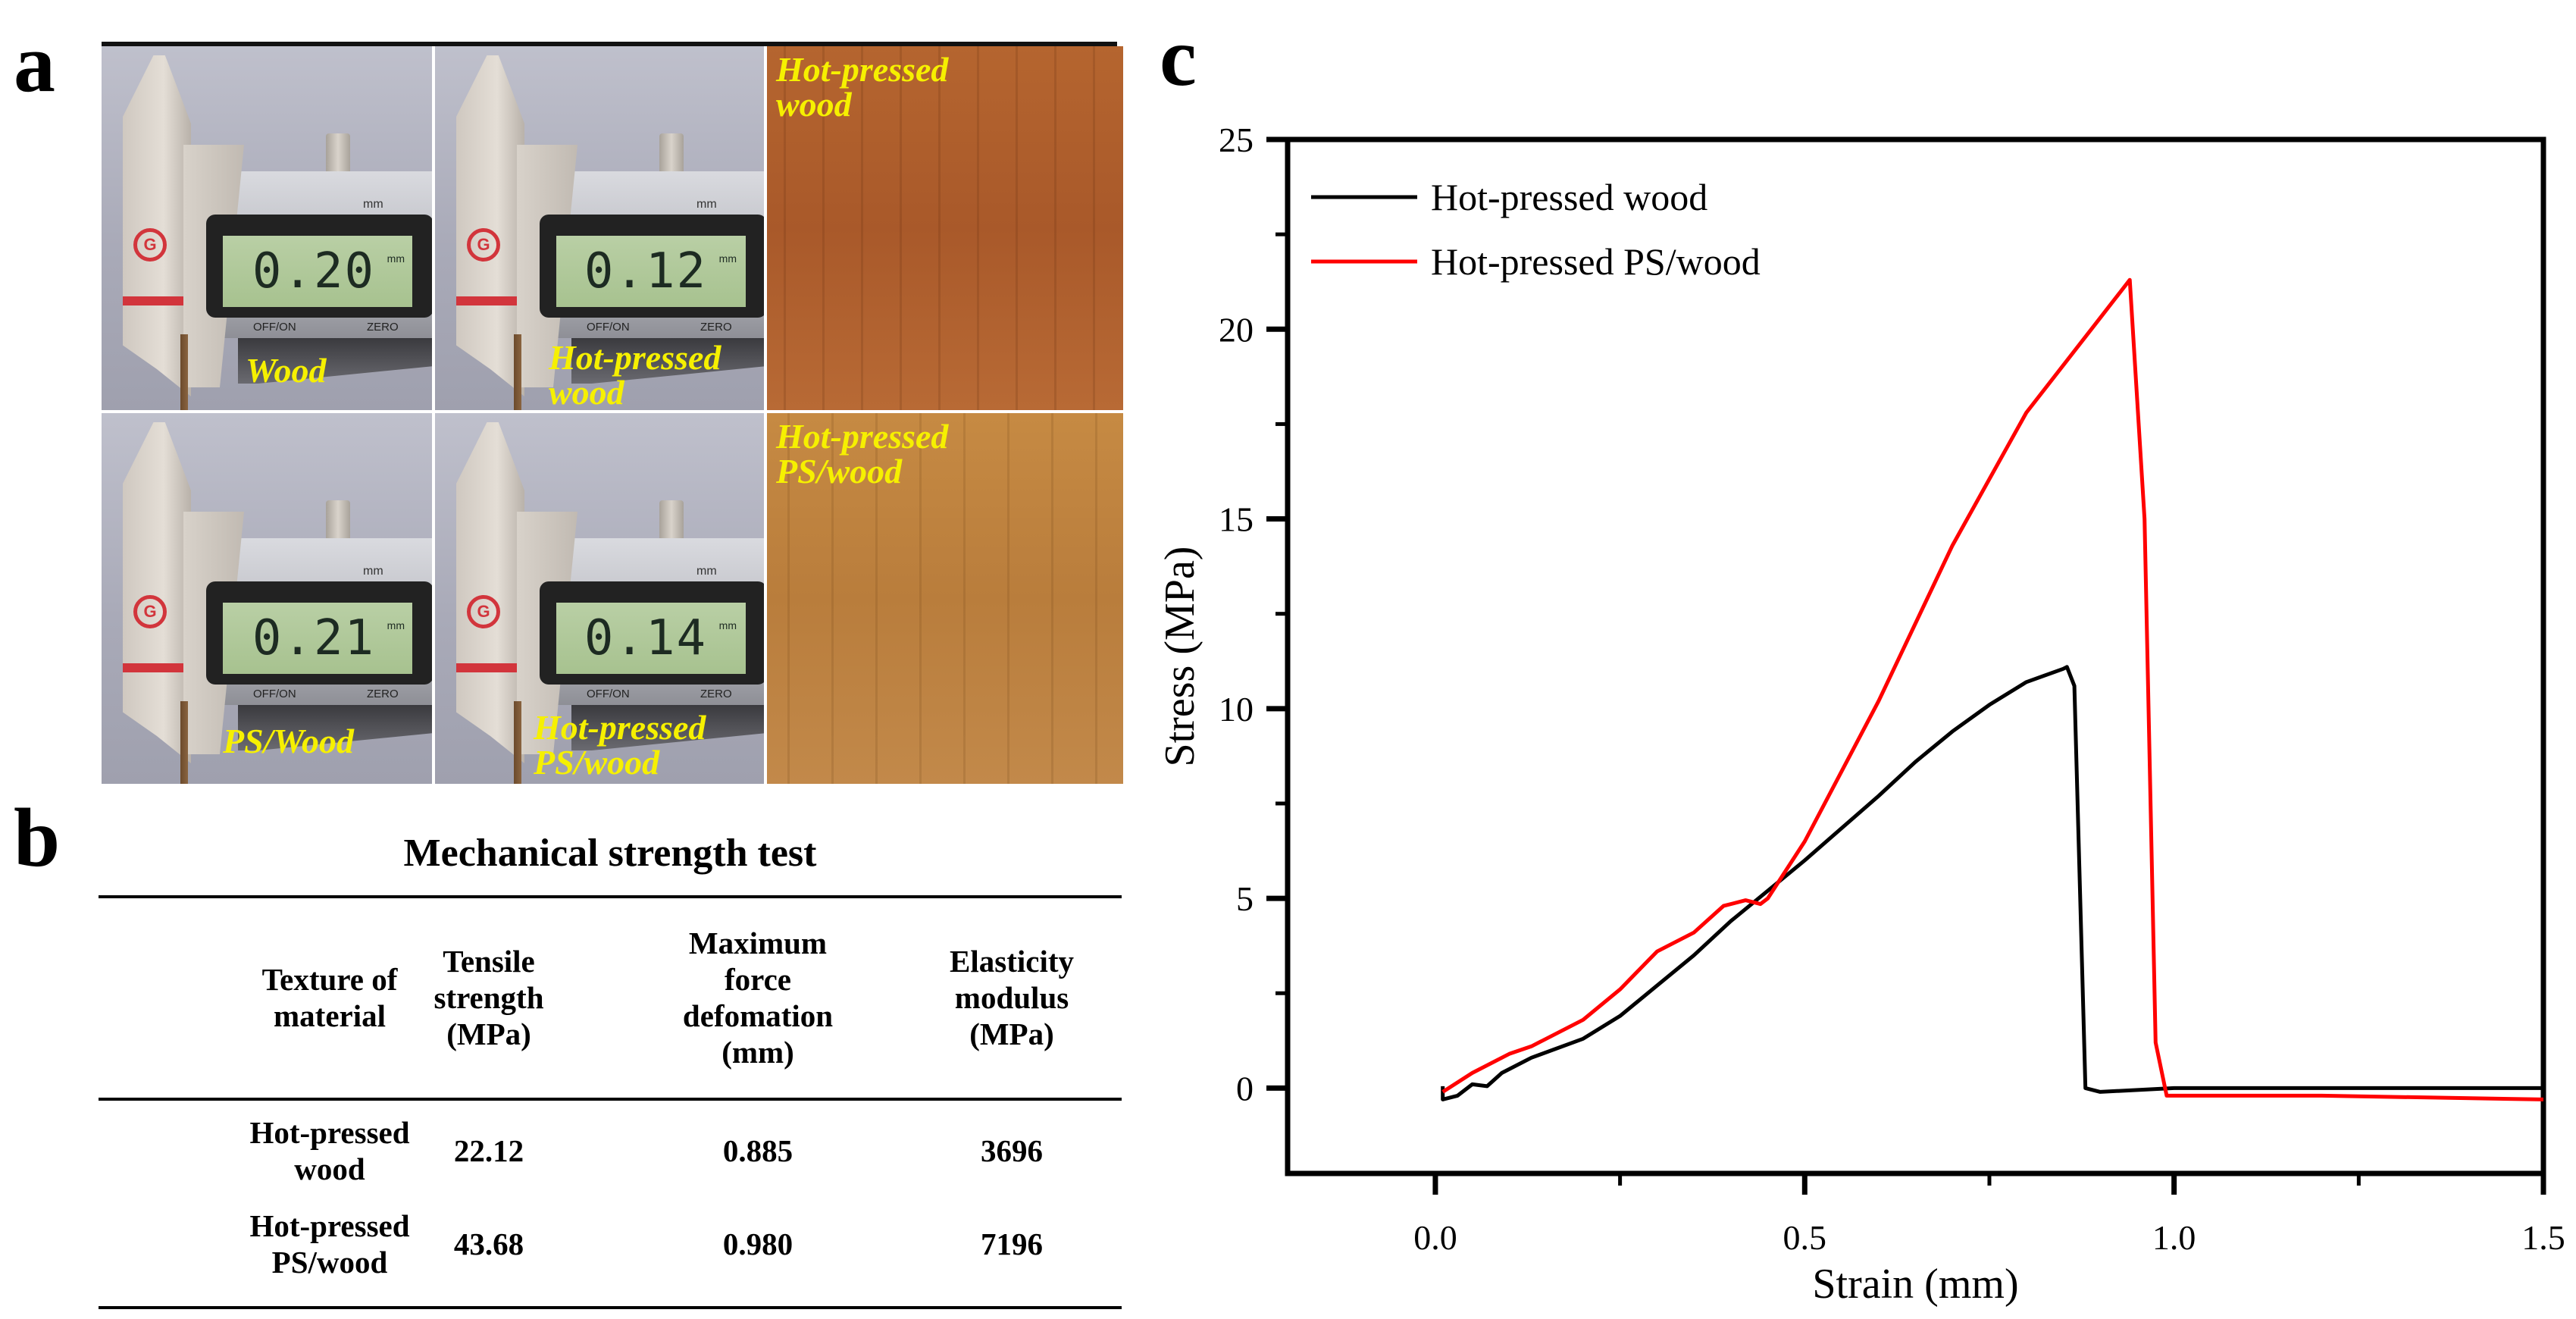 This screenshot has height=1319, width=2576. What do you see at coordinates (758, 1150) in the screenshot?
I see `table-cell-max-force-deformation: 0.885` at bounding box center [758, 1150].